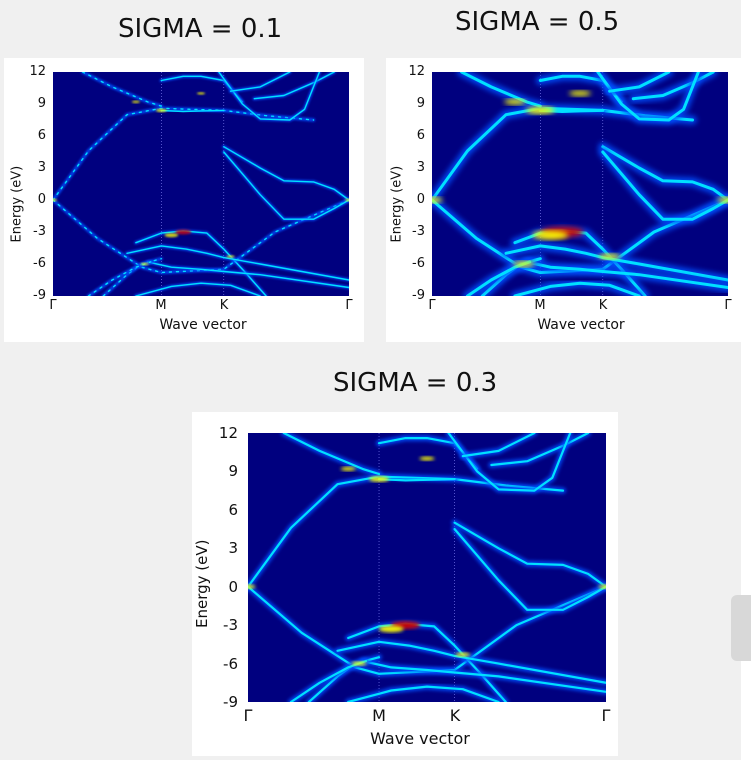  I want to click on chart-title-sigma-0-1: SIGMA = 0.1, so click(200, 29).